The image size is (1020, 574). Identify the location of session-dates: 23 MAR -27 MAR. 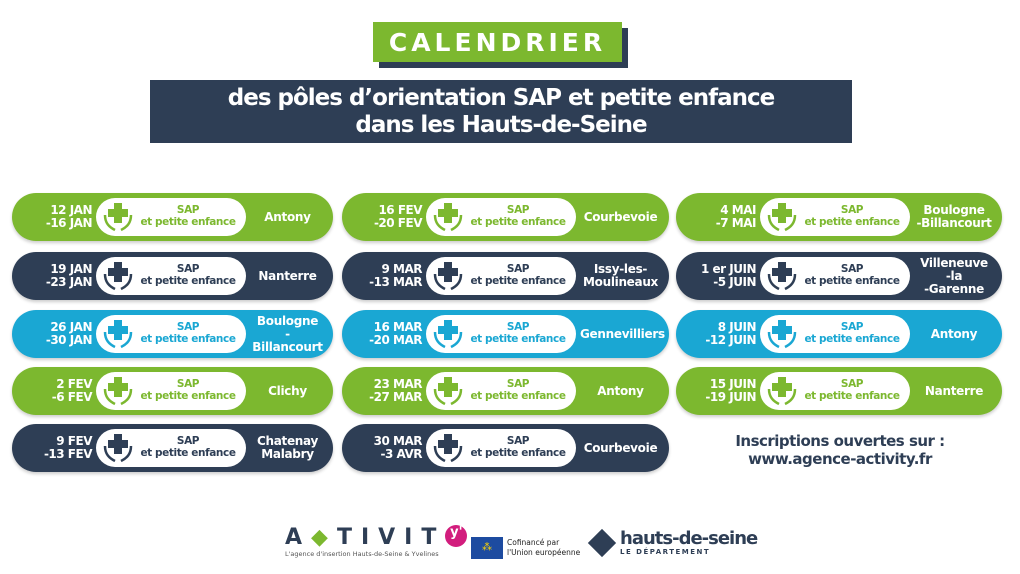
(386, 391).